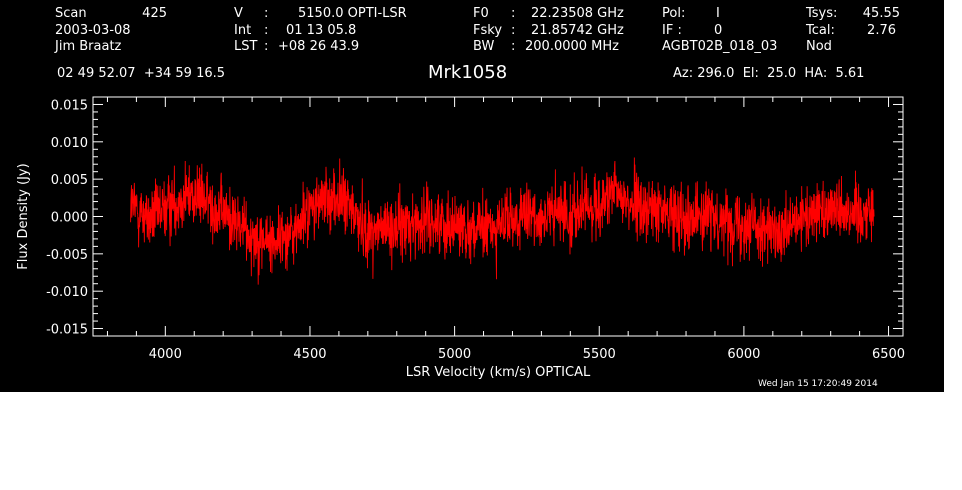  I want to click on x-tick-label: 6500, so click(888, 354).